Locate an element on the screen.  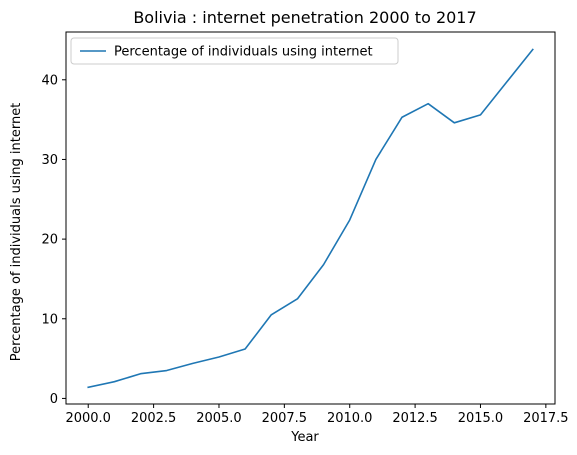
legend-box is located at coordinates (234, 51).